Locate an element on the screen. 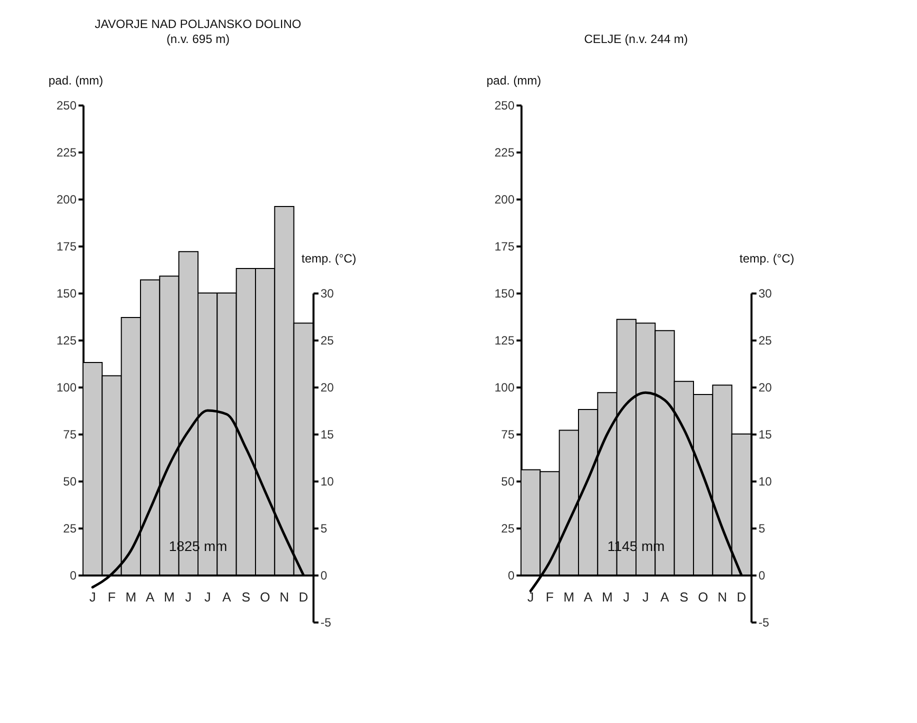  chart-title: JAVORJE NAD POLJANSKO DOLINO is located at coordinates (198, 24).